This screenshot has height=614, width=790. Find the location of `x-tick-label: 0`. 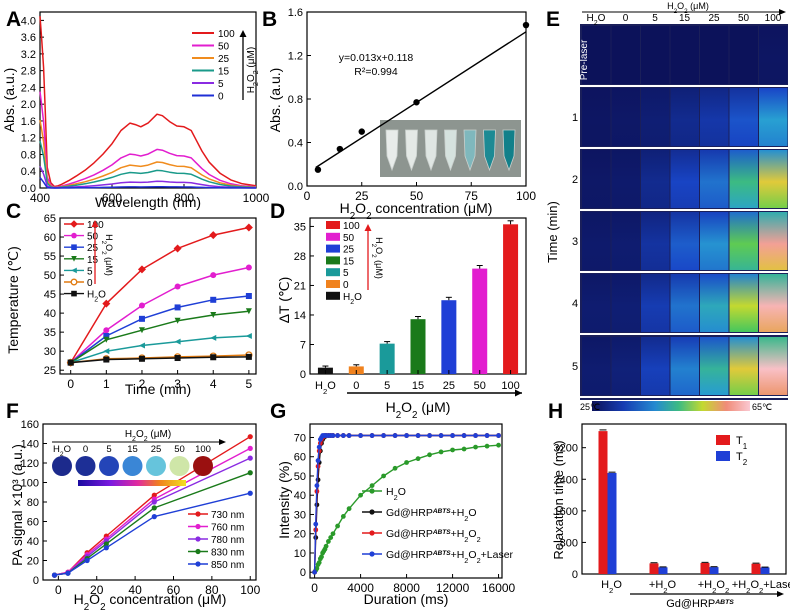

x-tick-label: 0 is located at coordinates (314, 588).